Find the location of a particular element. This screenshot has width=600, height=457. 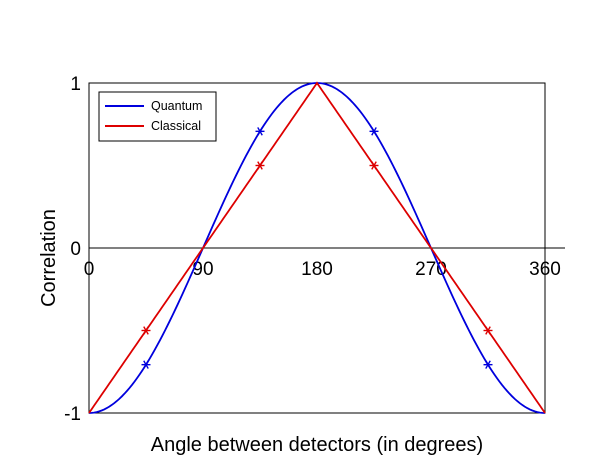

x-tick-label-360: 360 is located at coordinates (545, 269).